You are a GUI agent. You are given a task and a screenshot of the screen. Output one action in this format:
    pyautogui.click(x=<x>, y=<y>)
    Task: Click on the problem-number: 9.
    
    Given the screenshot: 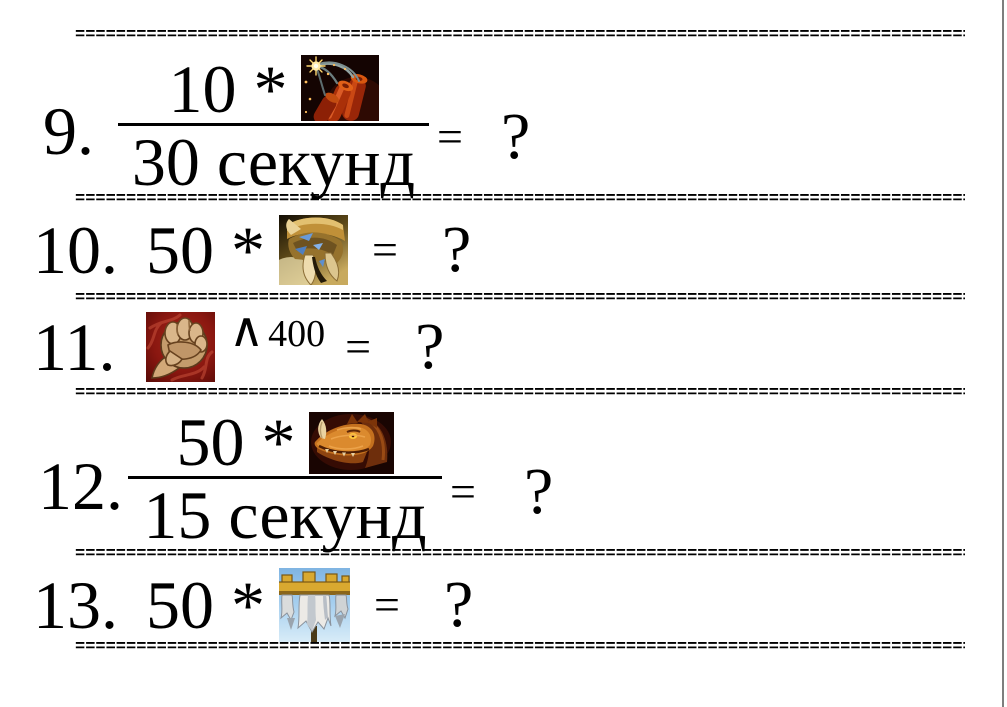 What is the action you would take?
    pyautogui.click(x=68, y=130)
    